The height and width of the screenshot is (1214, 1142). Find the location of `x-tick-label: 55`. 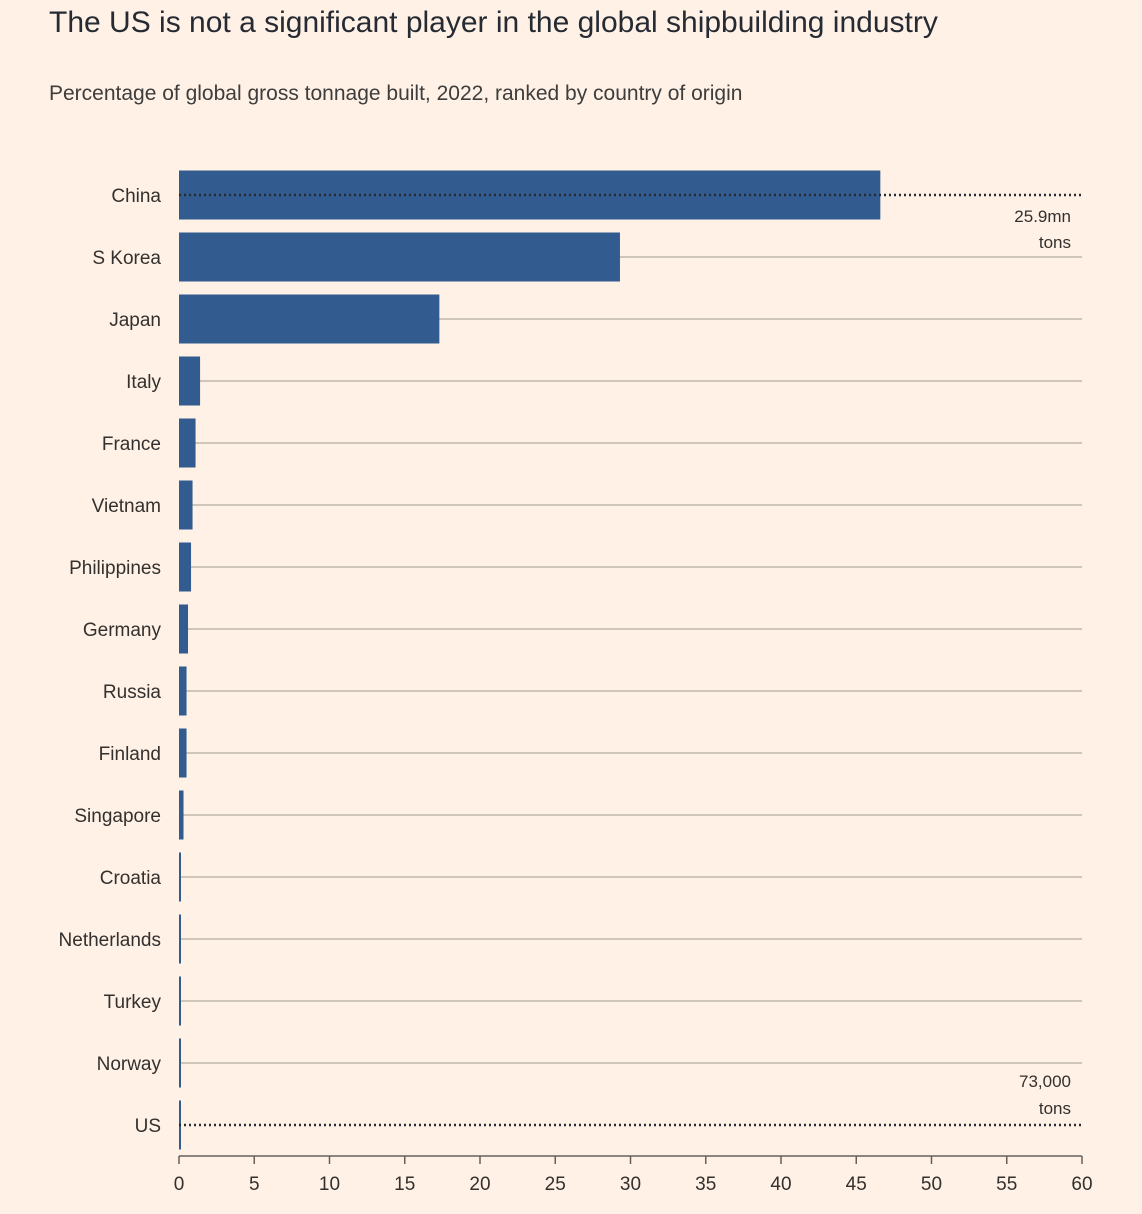

x-tick-label: 55 is located at coordinates (1006, 1184).